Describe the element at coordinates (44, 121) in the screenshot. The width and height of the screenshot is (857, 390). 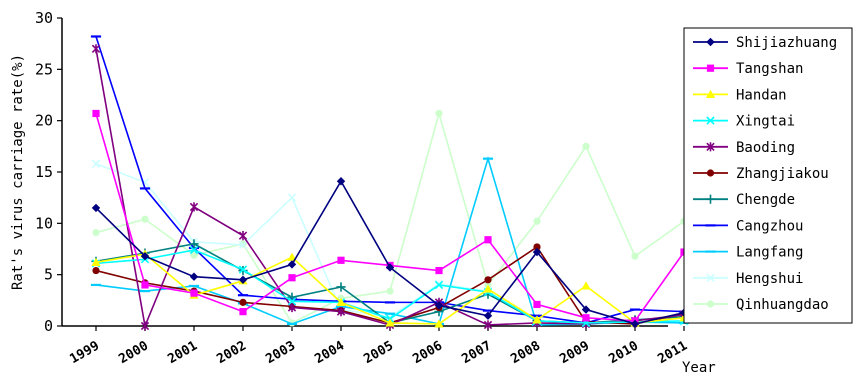
I see `y-tick-label: 20` at that location.